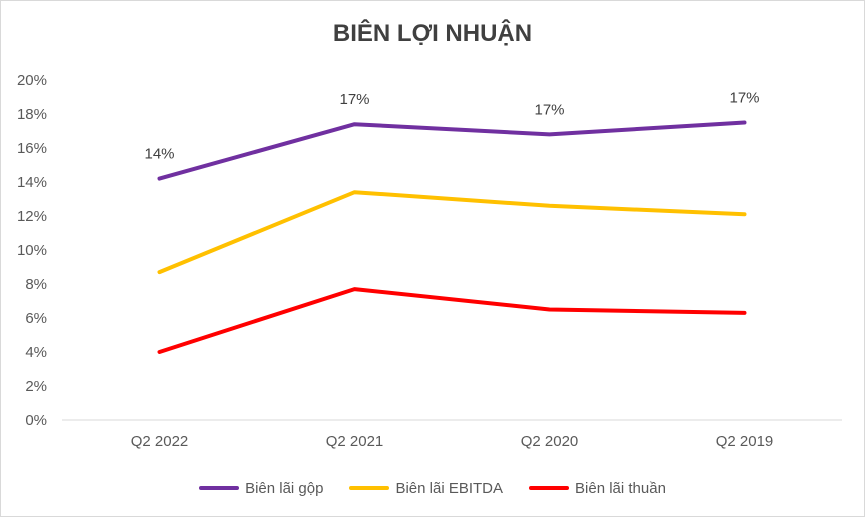 The height and width of the screenshot is (517, 865). What do you see at coordinates (620, 488) in the screenshot?
I see `legend-label-net: Biên lãi thuần` at bounding box center [620, 488].